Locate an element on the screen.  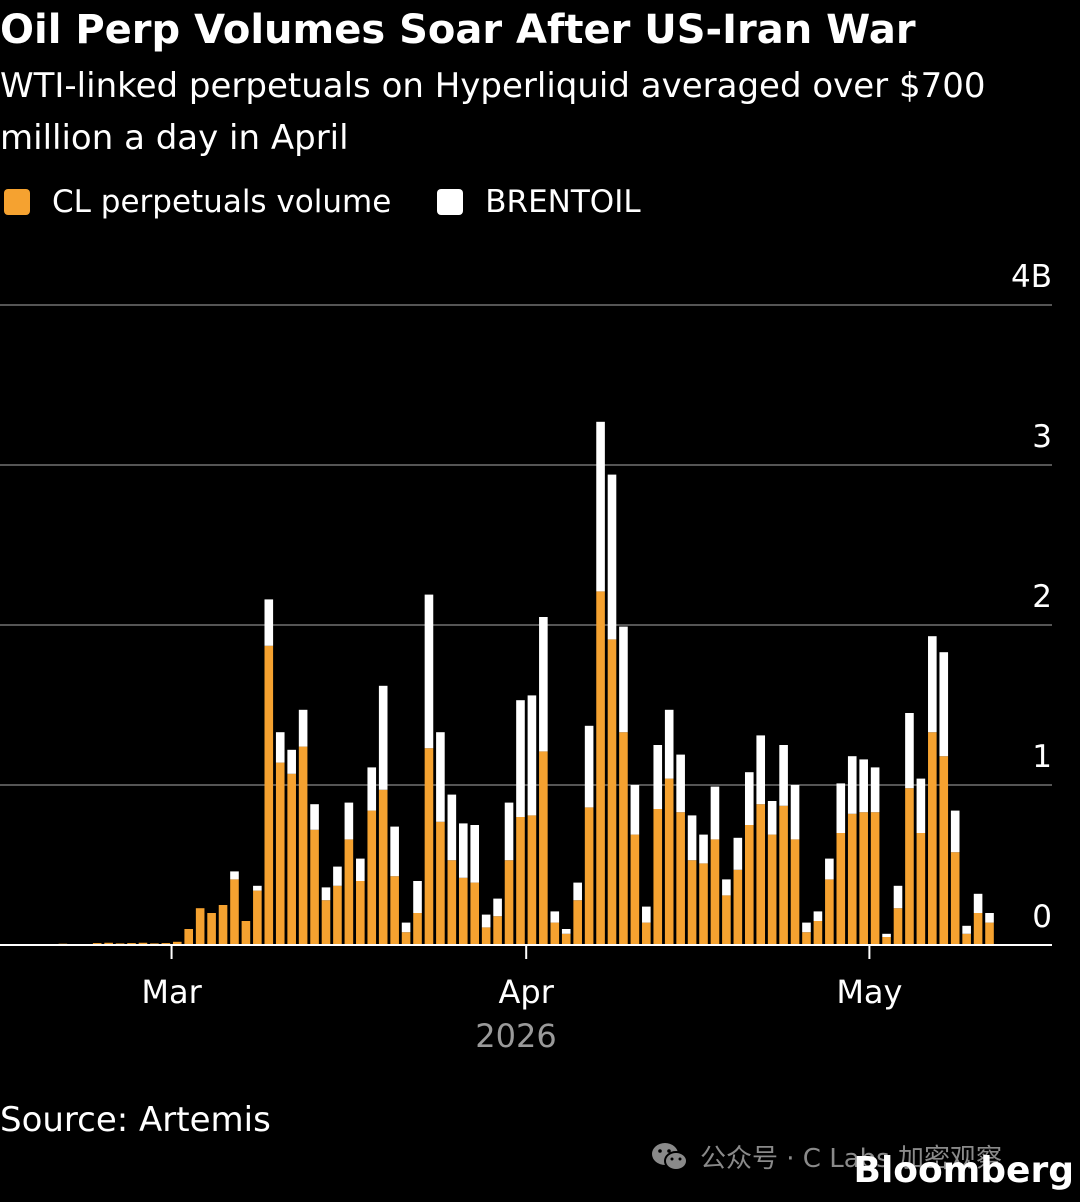
x-tick-label: May is located at coordinates (869, 992).